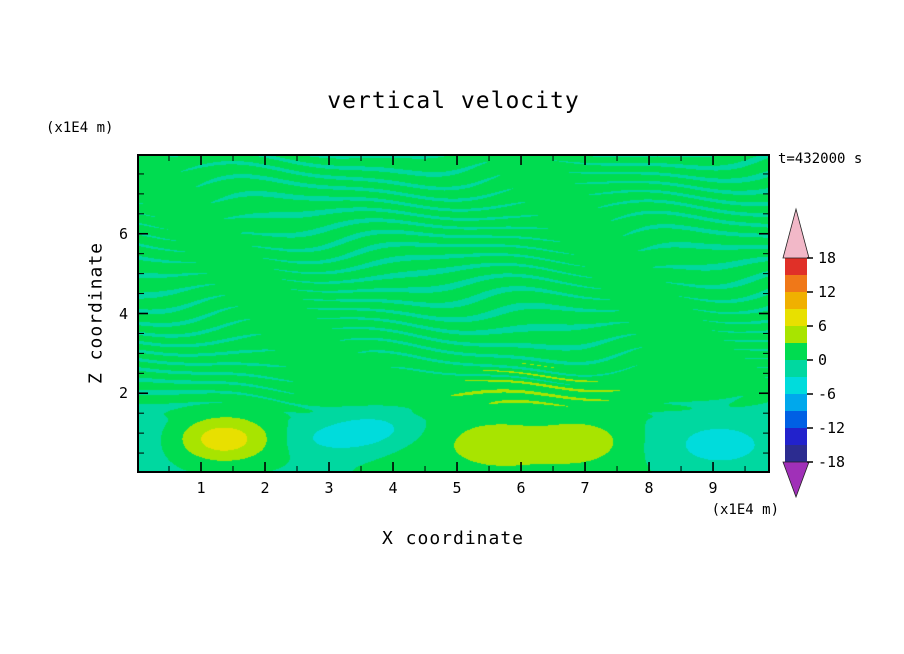 This screenshot has width=904, height=654. Describe the element at coordinates (453, 538) in the screenshot. I see `x-axis-title: X coordinate` at that location.